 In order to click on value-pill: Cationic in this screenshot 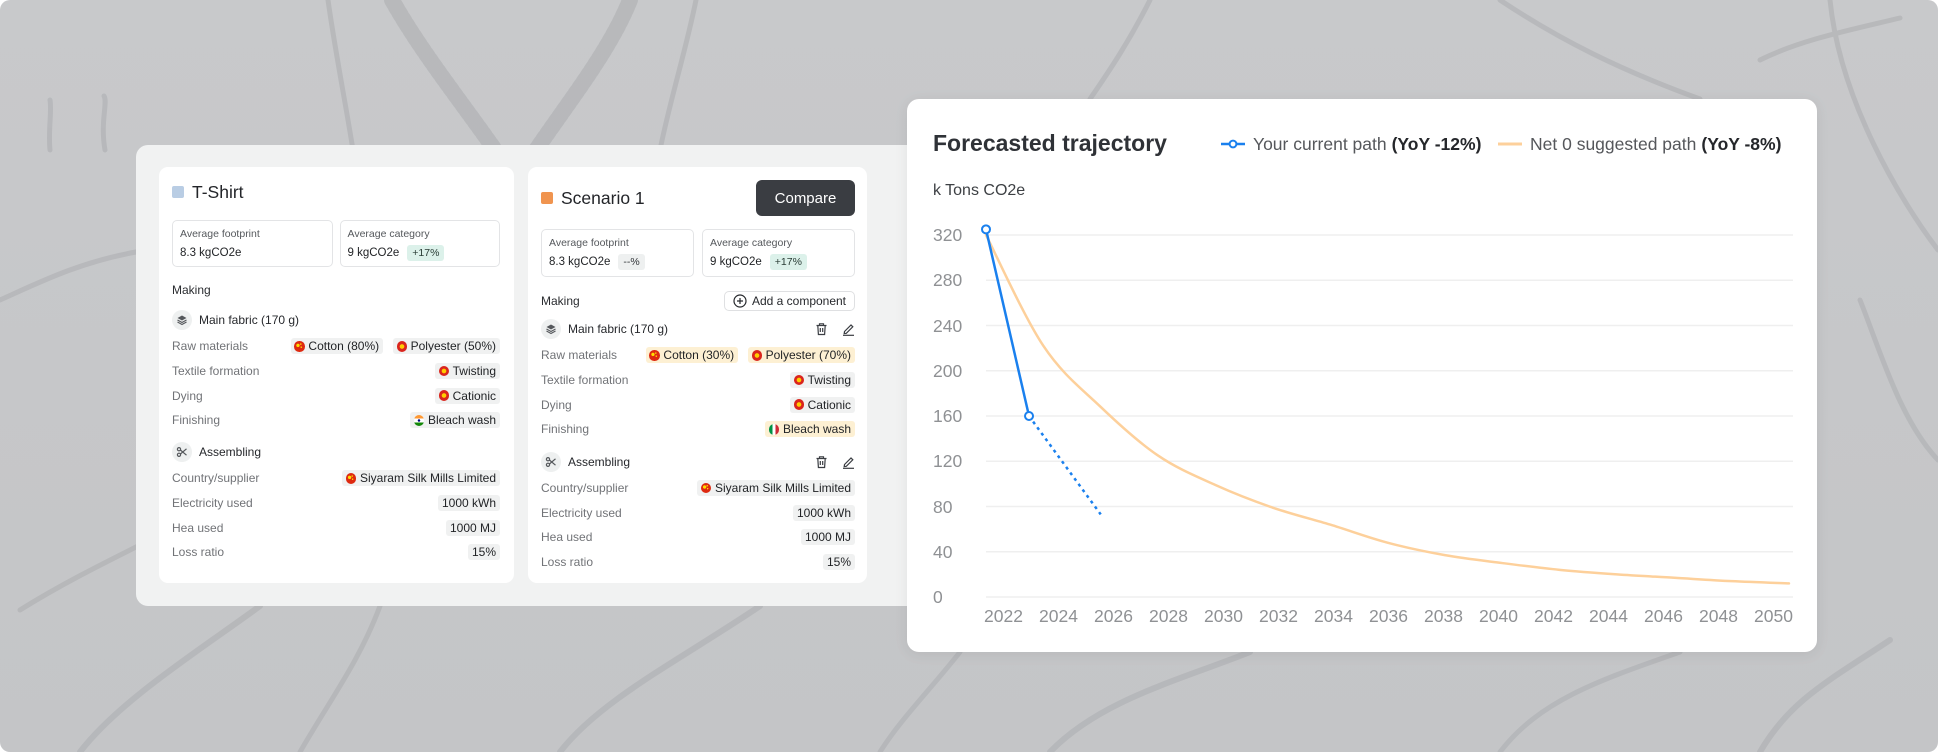, I will do `click(822, 404)`.